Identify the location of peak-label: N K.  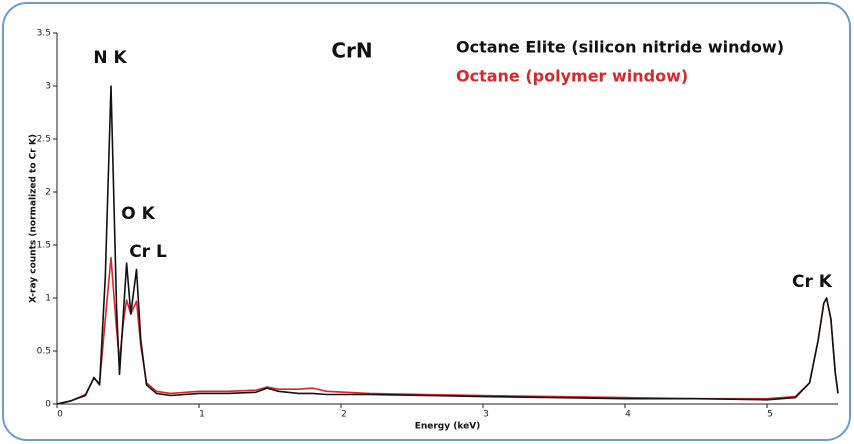
(110, 58).